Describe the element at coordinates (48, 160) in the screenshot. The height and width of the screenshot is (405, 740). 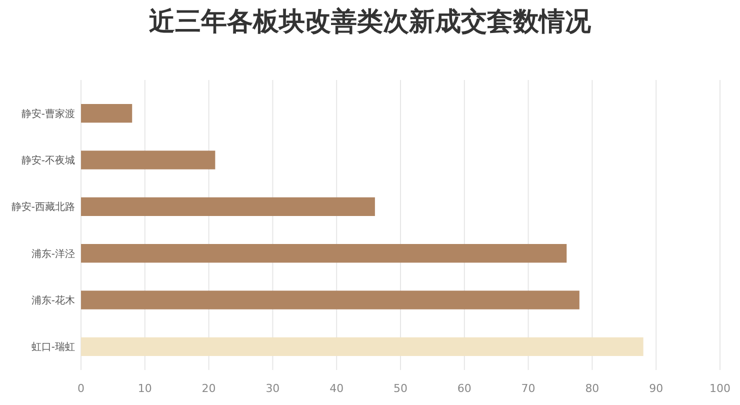
I see `y-tick-label: 静安-不夜城` at that location.